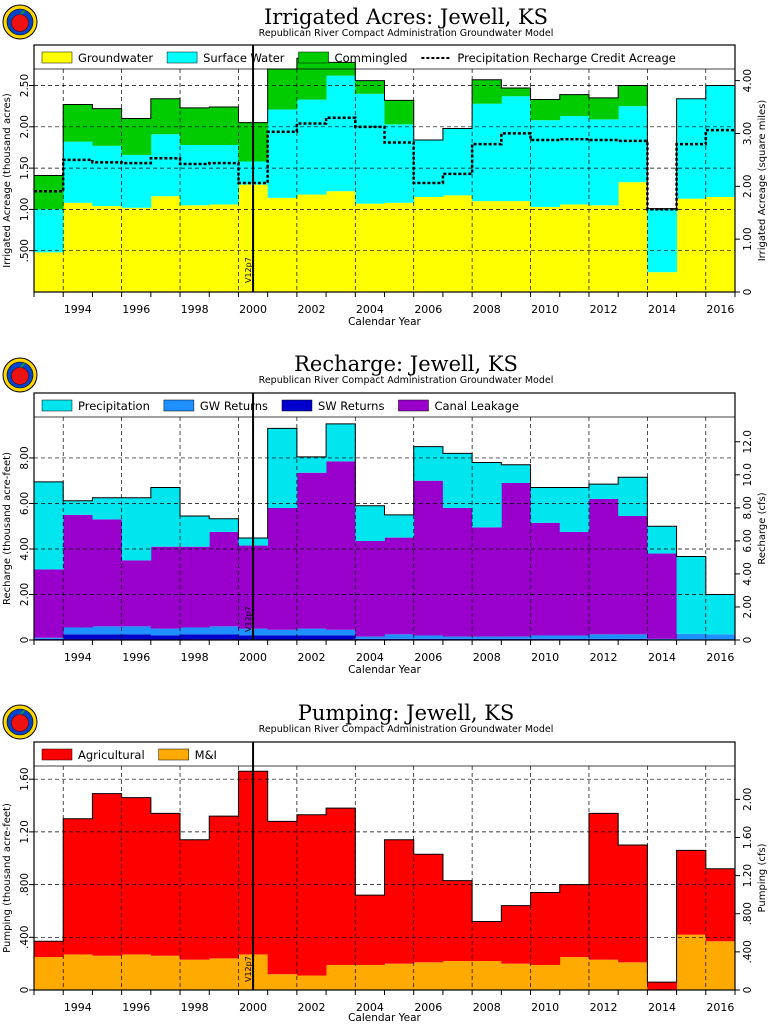  What do you see at coordinates (248, 969) in the screenshot?
I see `model-version-label: V12p7` at bounding box center [248, 969].